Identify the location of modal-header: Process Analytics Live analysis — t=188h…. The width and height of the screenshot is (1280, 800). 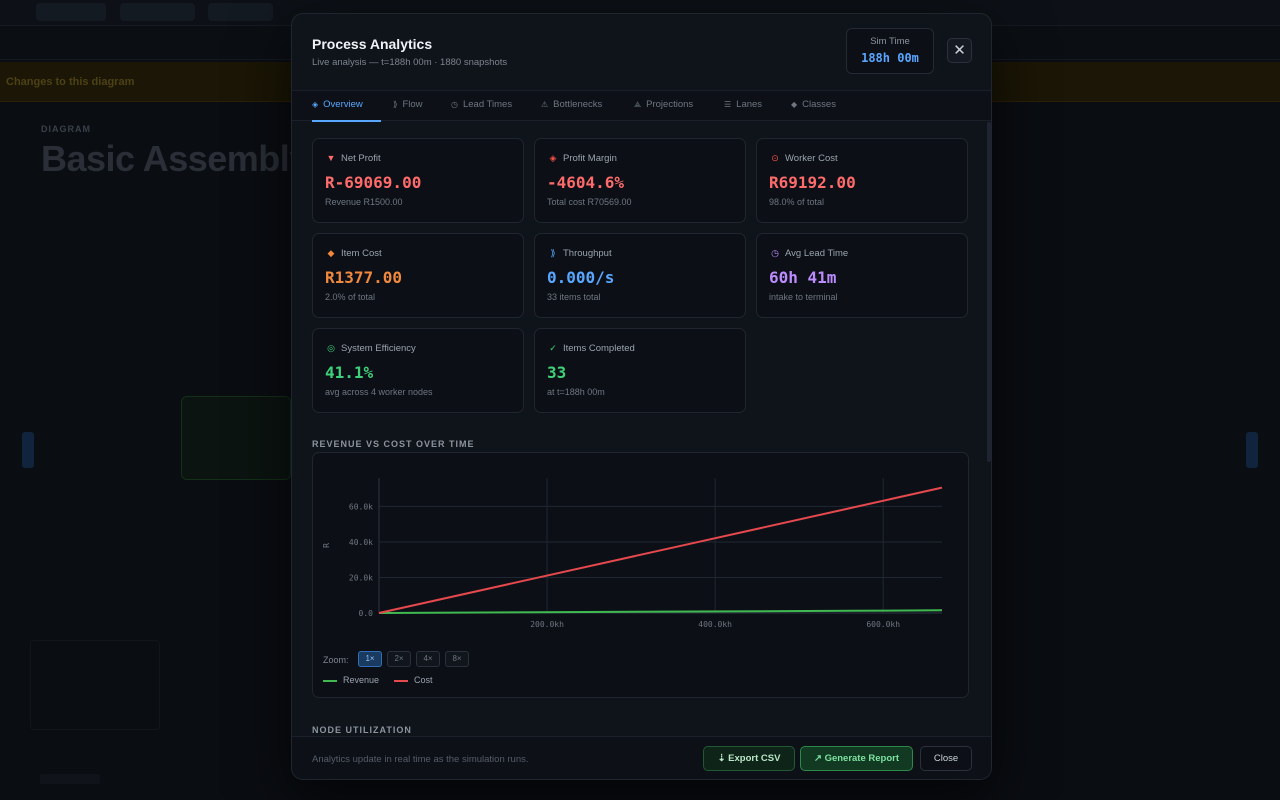
(641, 52).